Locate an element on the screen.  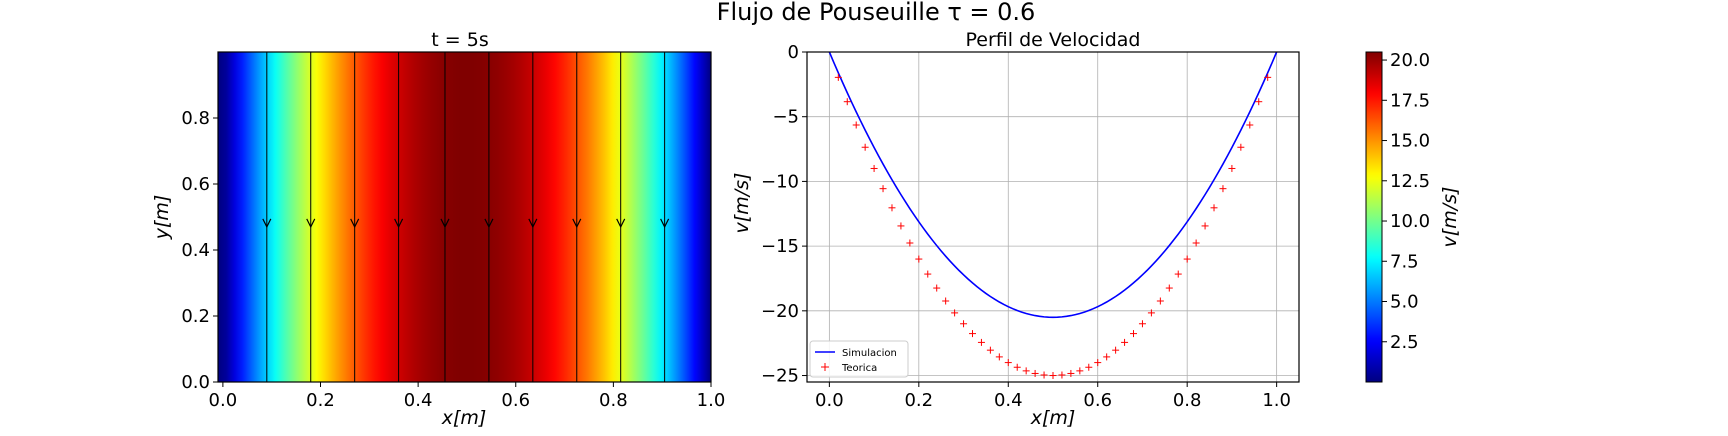
colorbar-tick-label: 7.5 is located at coordinates (1404, 261).